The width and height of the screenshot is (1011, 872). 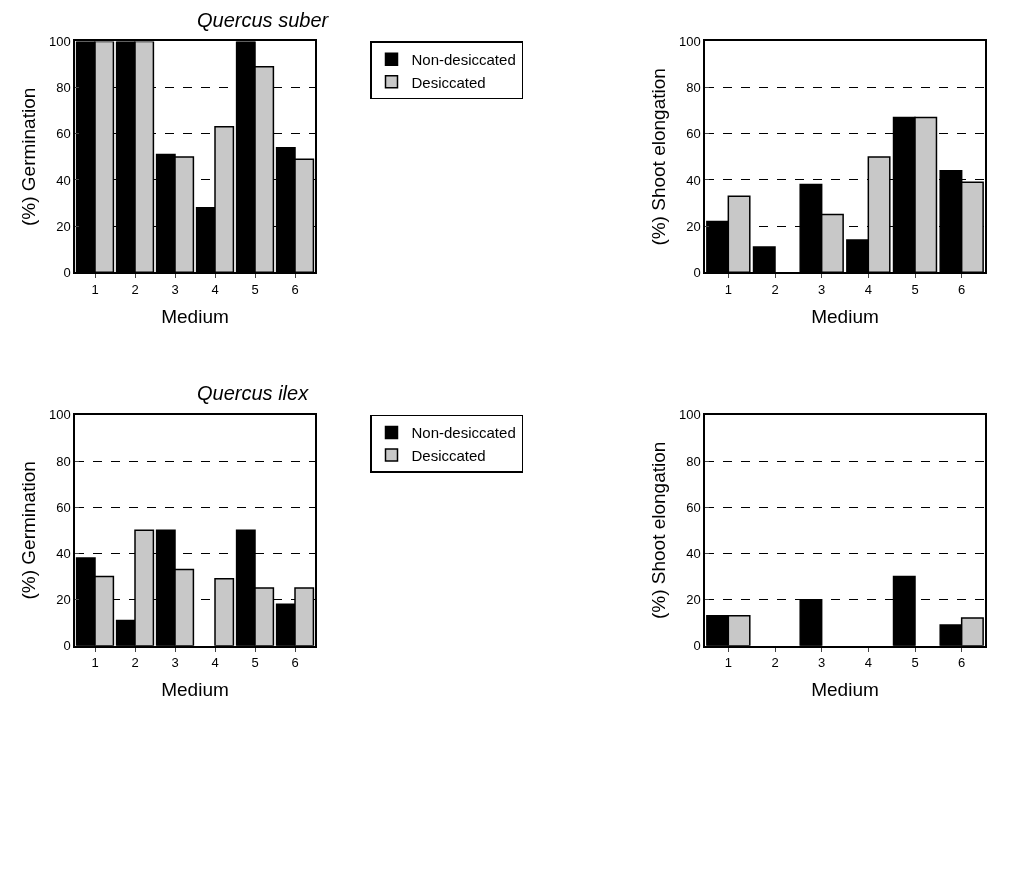 I want to click on chart-title: Quercus ilex, so click(x=253, y=393).